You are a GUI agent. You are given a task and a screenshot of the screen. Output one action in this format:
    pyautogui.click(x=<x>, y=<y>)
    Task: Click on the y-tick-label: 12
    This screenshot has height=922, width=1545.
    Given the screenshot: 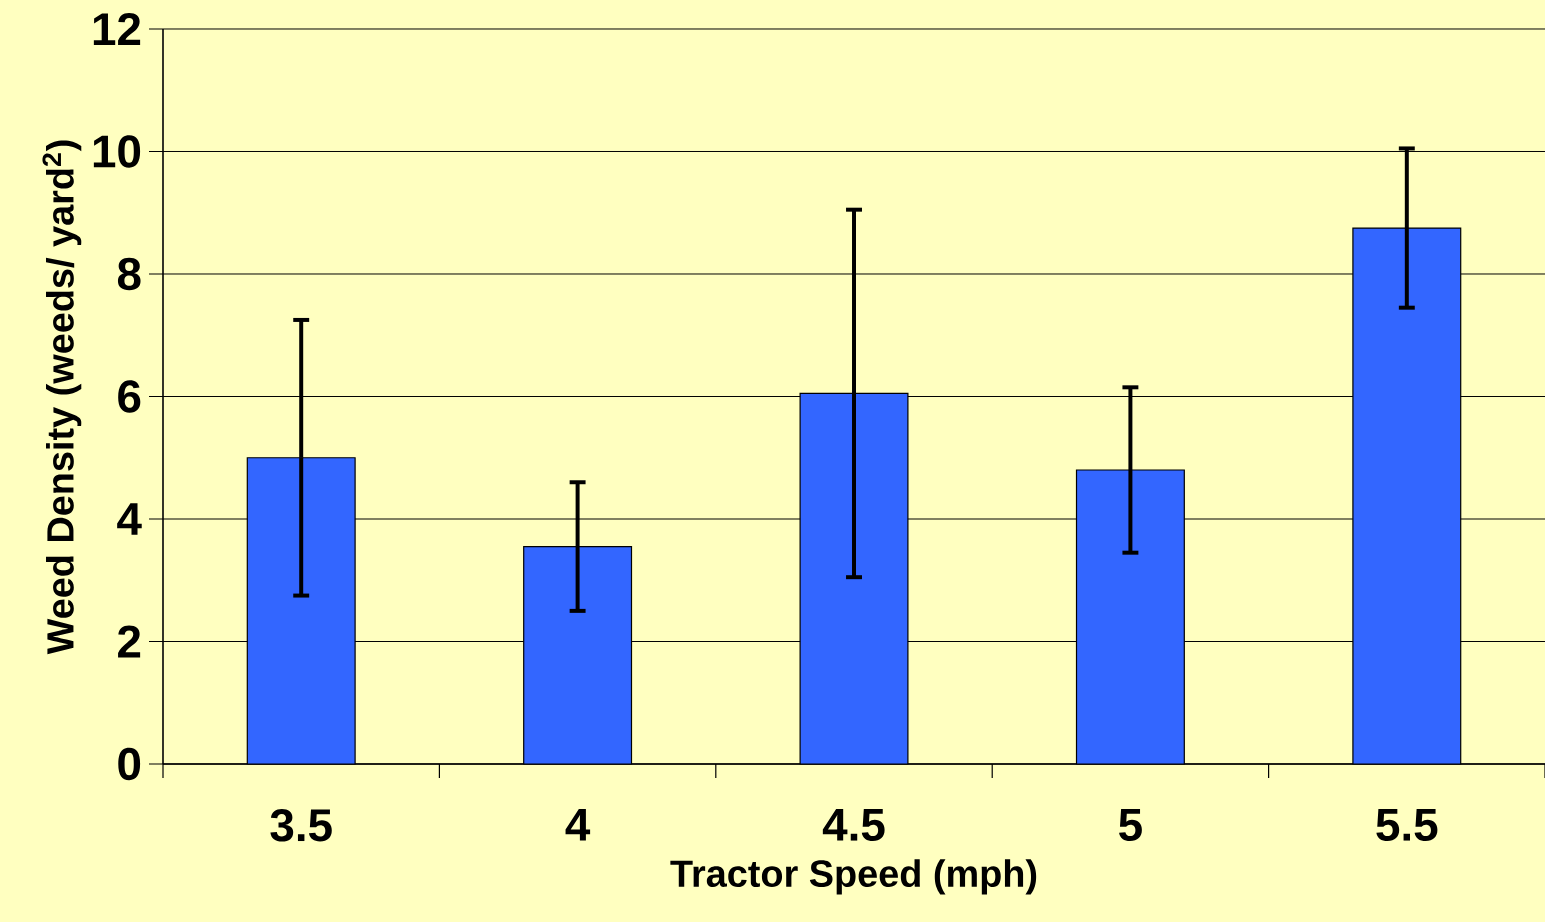 What is the action you would take?
    pyautogui.click(x=117, y=28)
    